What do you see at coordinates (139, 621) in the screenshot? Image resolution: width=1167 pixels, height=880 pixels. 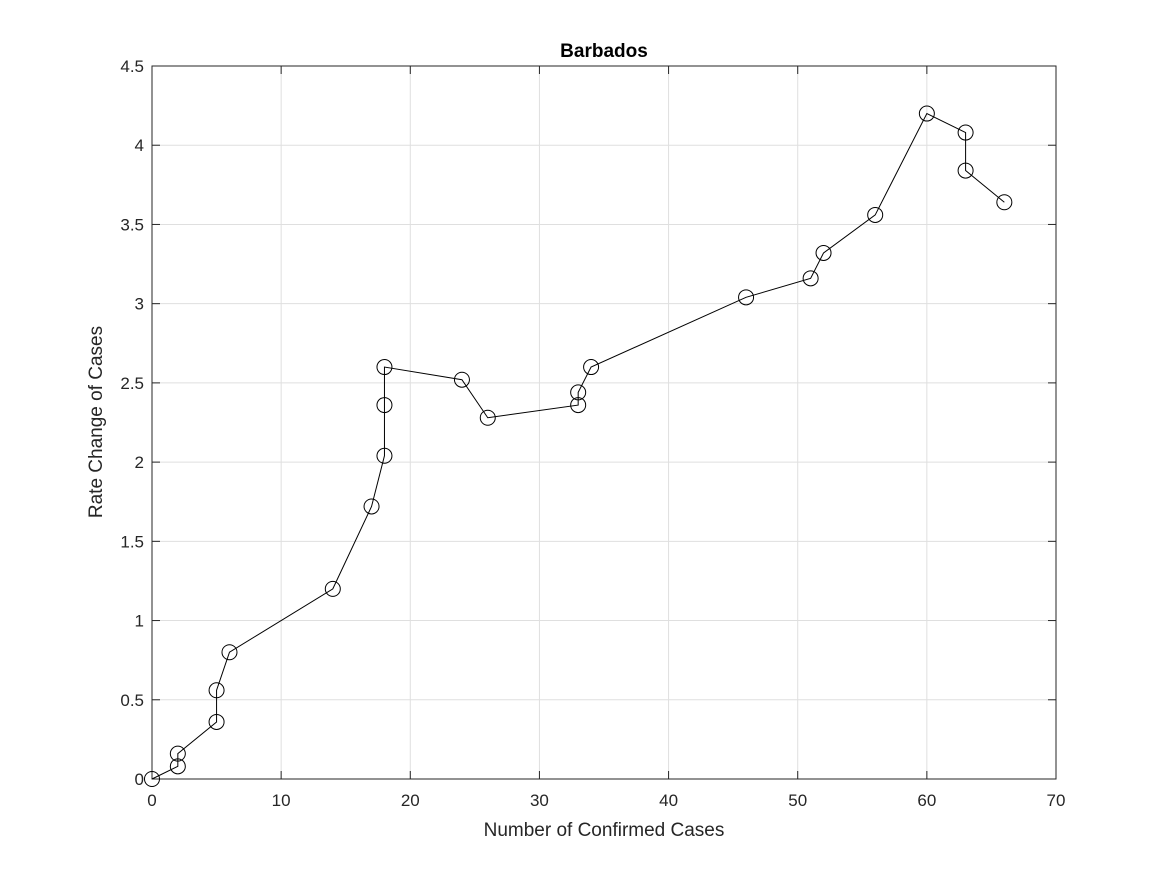 I see `y-tick-label: 1` at bounding box center [139, 621].